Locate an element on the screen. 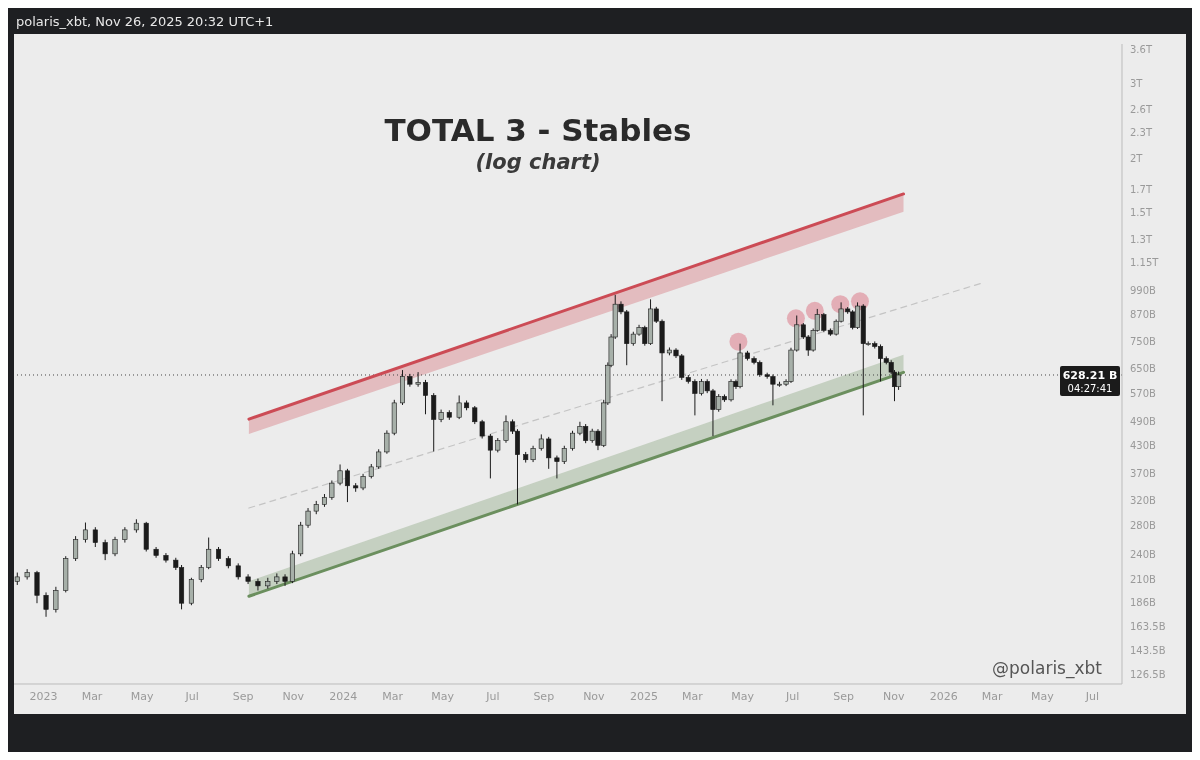 The image size is (1200, 760). y-tick-label: 750B is located at coordinates (1143, 342).